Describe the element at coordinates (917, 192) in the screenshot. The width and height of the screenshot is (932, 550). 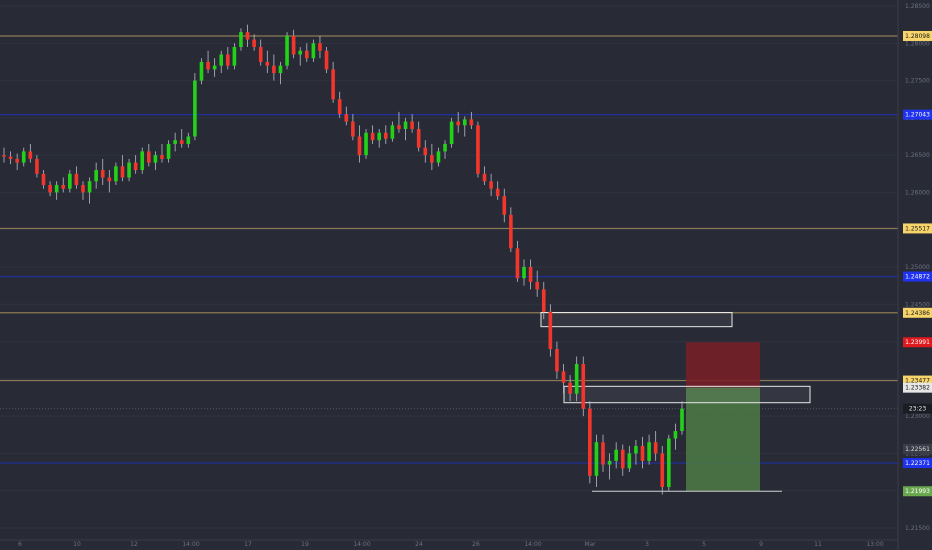
I see `y-tick-label: 1.26000` at that location.